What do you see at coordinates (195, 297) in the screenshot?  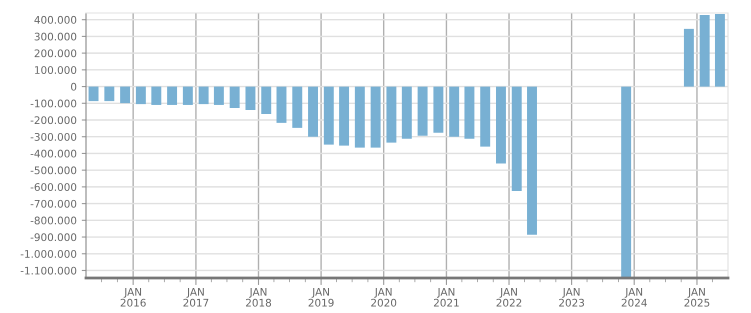 I see `x-tick-label: JAN 2017` at bounding box center [195, 297].